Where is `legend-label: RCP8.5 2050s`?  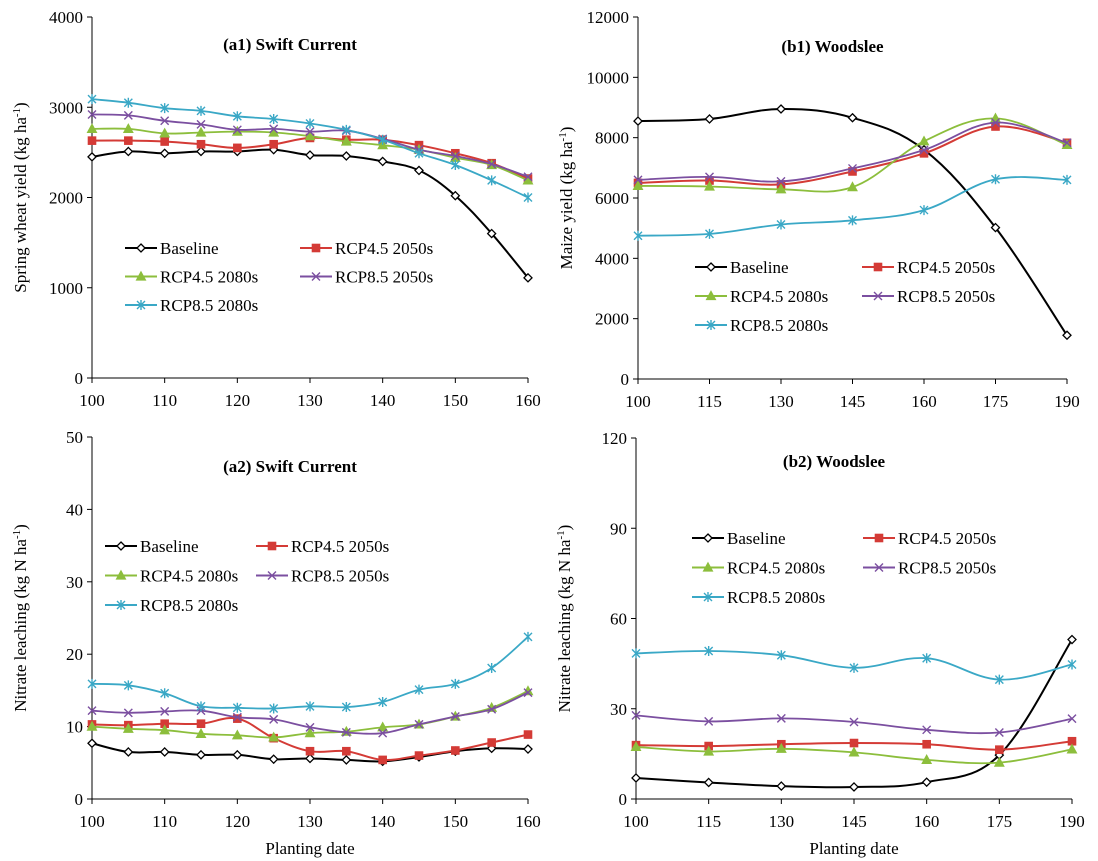
legend-label: RCP8.5 2050s is located at coordinates (946, 296).